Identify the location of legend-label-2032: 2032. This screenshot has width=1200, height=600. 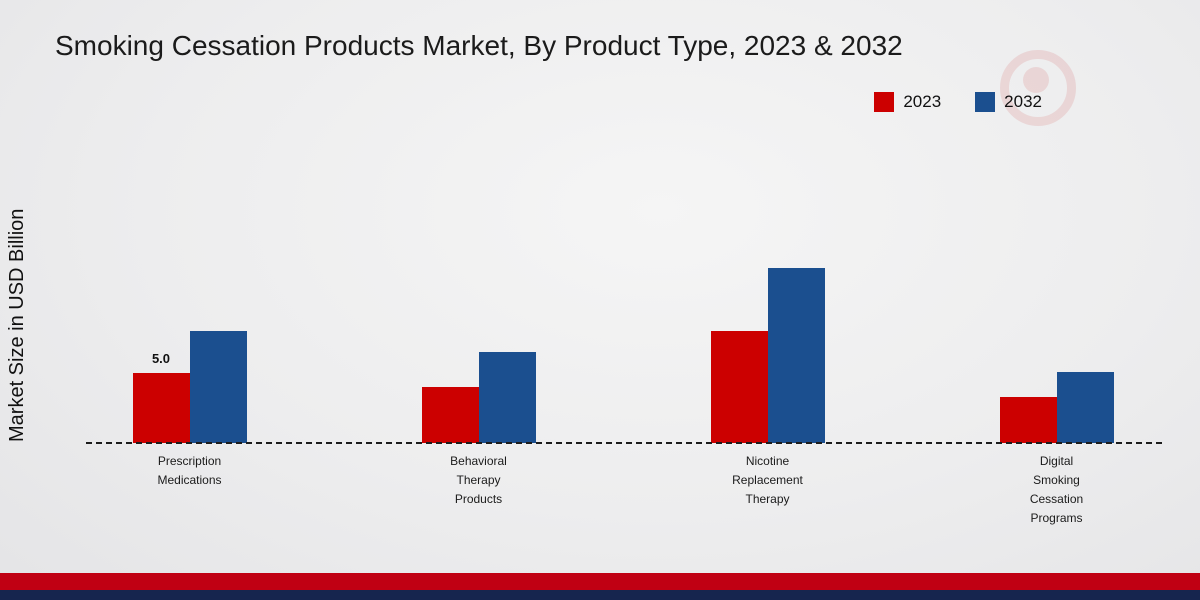
(1023, 101).